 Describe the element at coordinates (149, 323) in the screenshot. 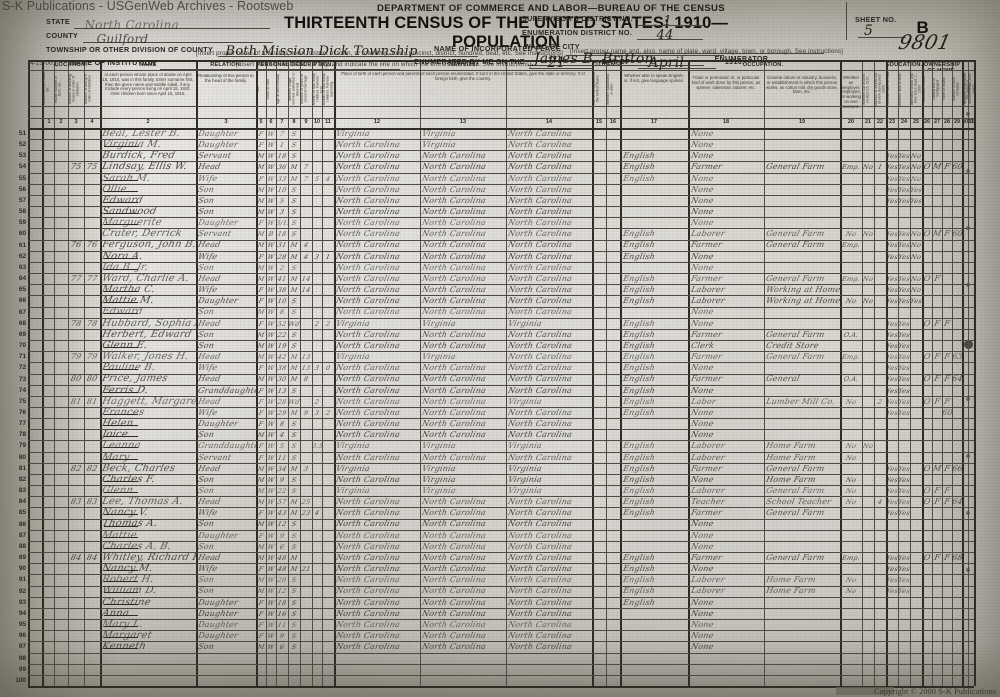

I see `cell-name: Hubbard, Sophia A.` at that location.